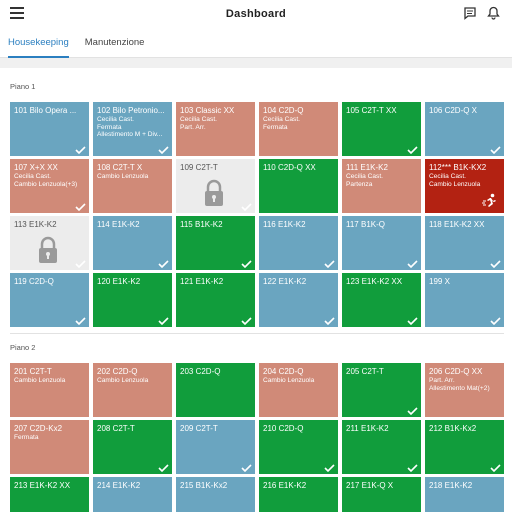  I want to click on bell-icon, so click(493, 13).